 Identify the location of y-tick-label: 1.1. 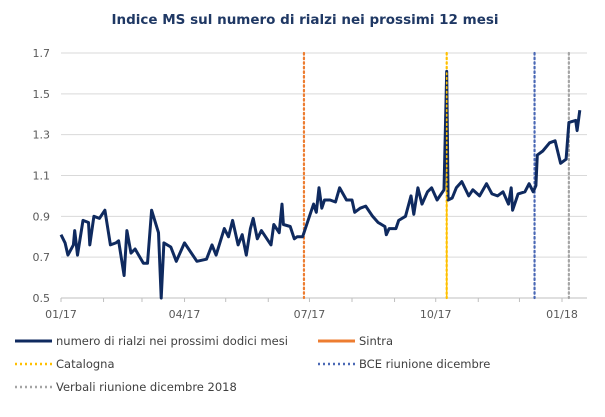
(42, 176).